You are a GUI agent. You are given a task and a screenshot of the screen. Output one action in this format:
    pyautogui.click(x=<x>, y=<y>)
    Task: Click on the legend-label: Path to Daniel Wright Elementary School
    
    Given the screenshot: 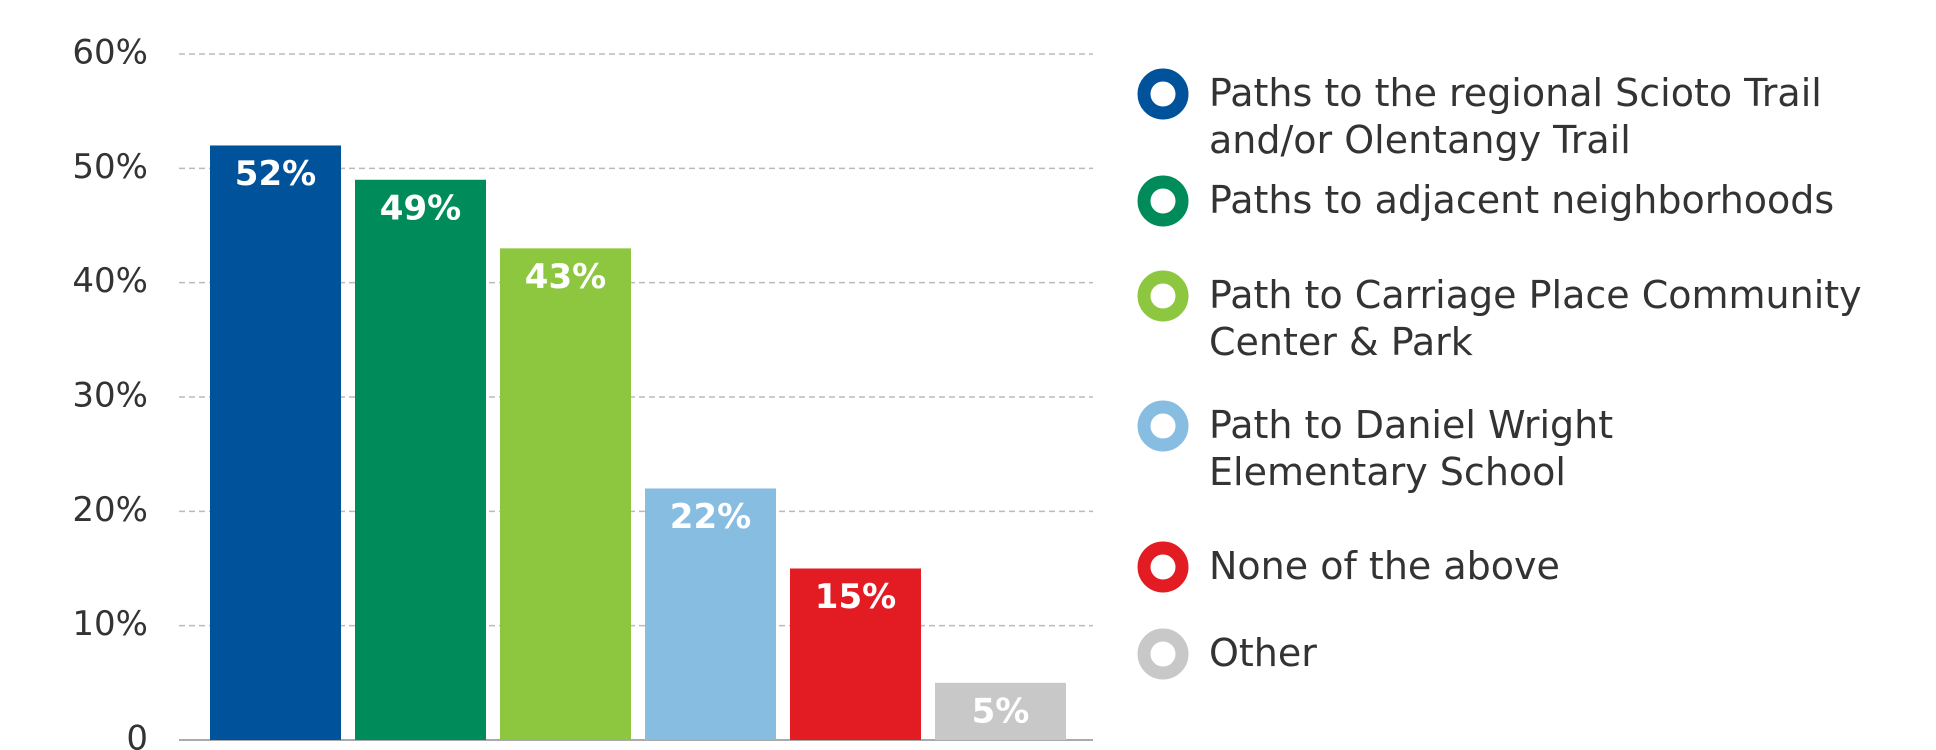 What is the action you would take?
    pyautogui.click(x=1411, y=448)
    